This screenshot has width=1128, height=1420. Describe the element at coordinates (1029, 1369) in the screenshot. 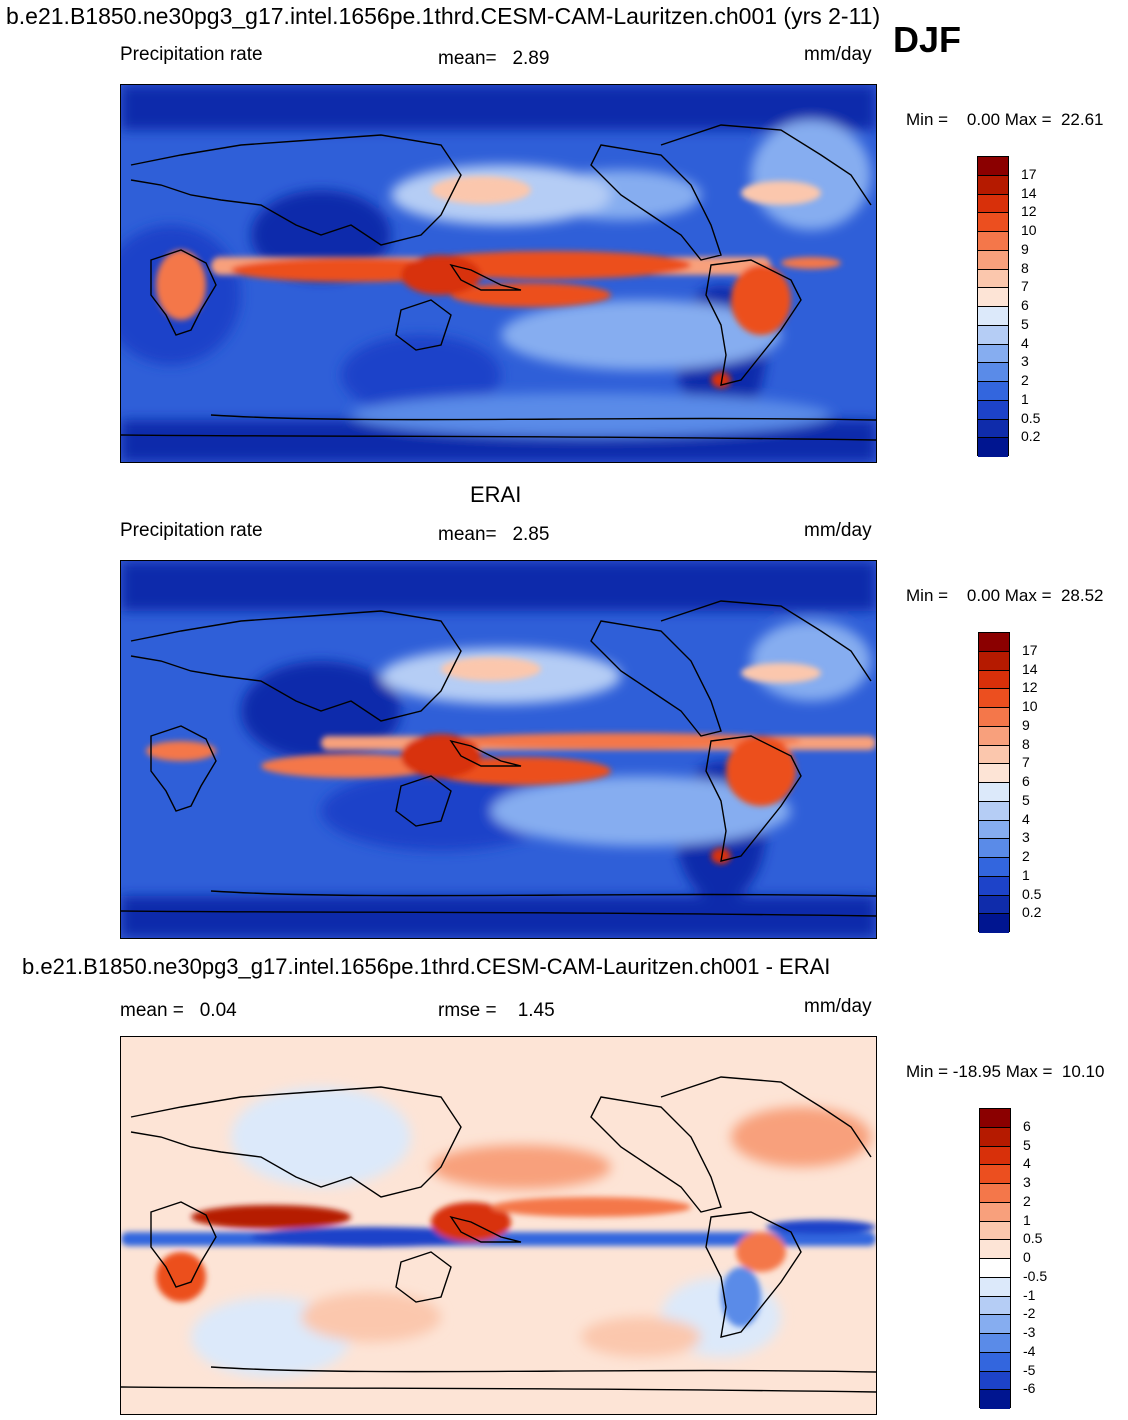

I see `colorbar-tick-label: -5` at that location.